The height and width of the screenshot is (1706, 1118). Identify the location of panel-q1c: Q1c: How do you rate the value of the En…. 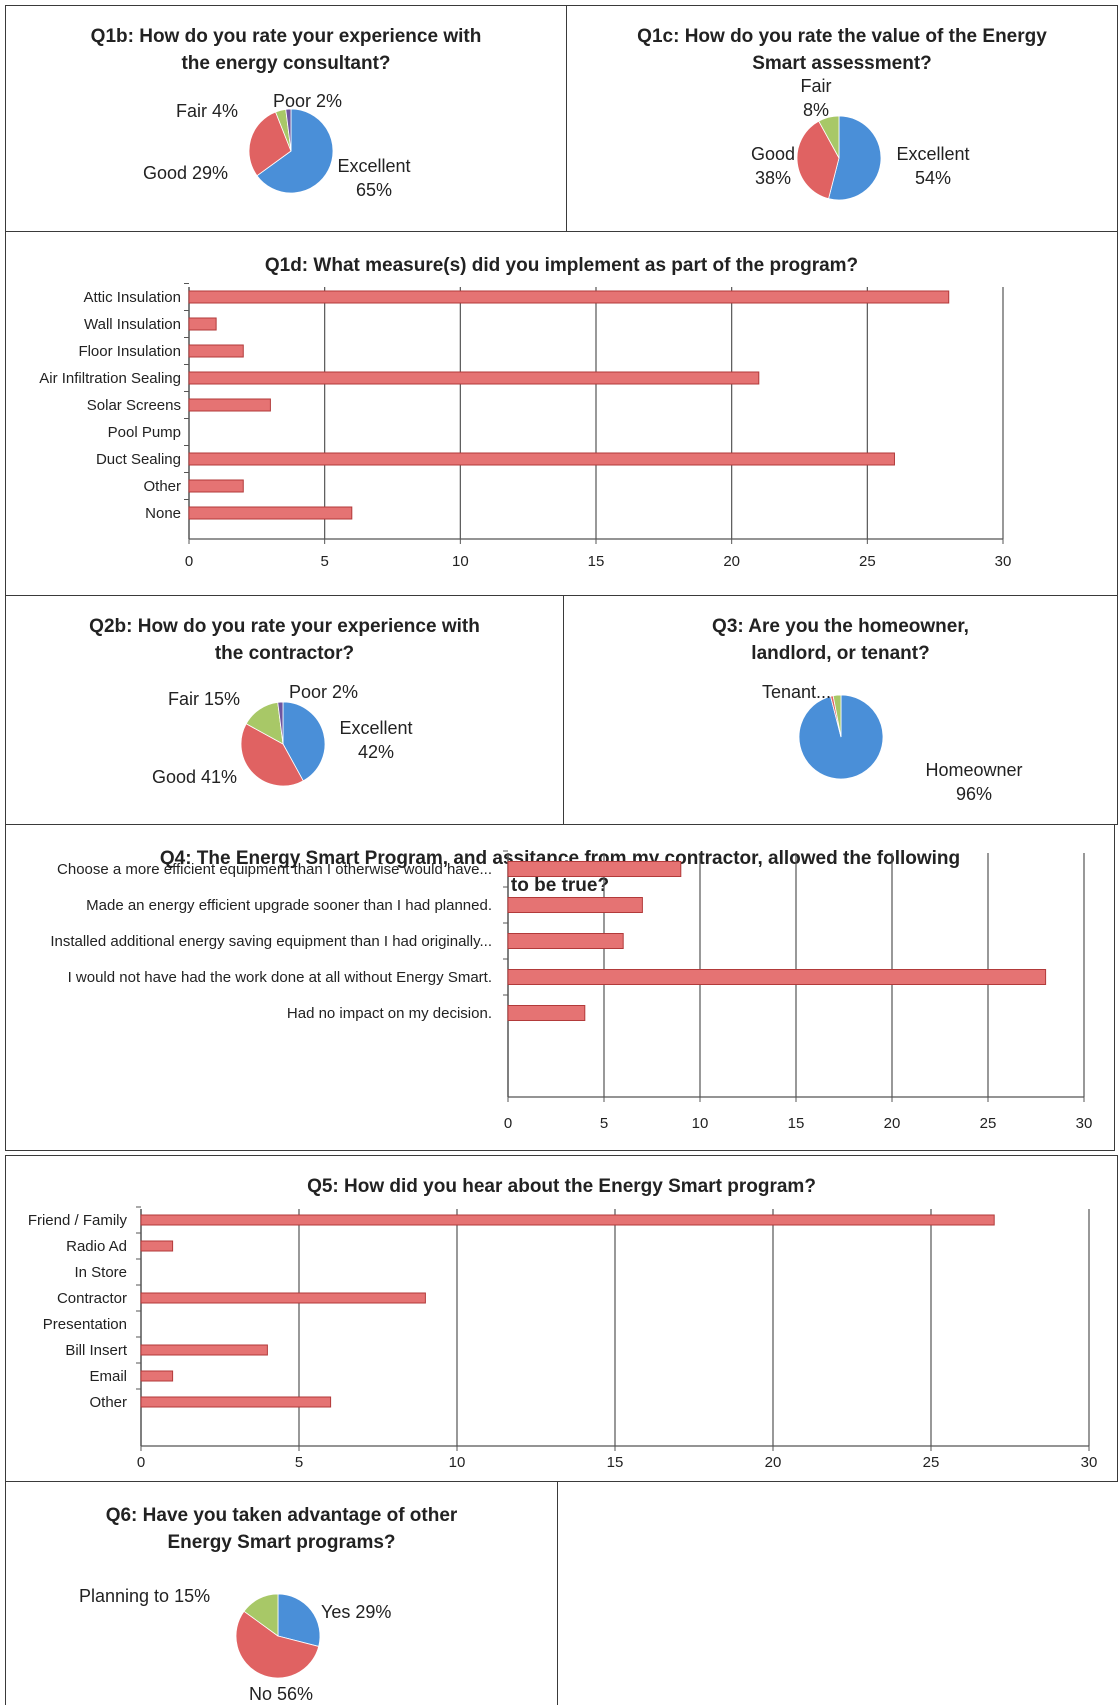
(842, 118).